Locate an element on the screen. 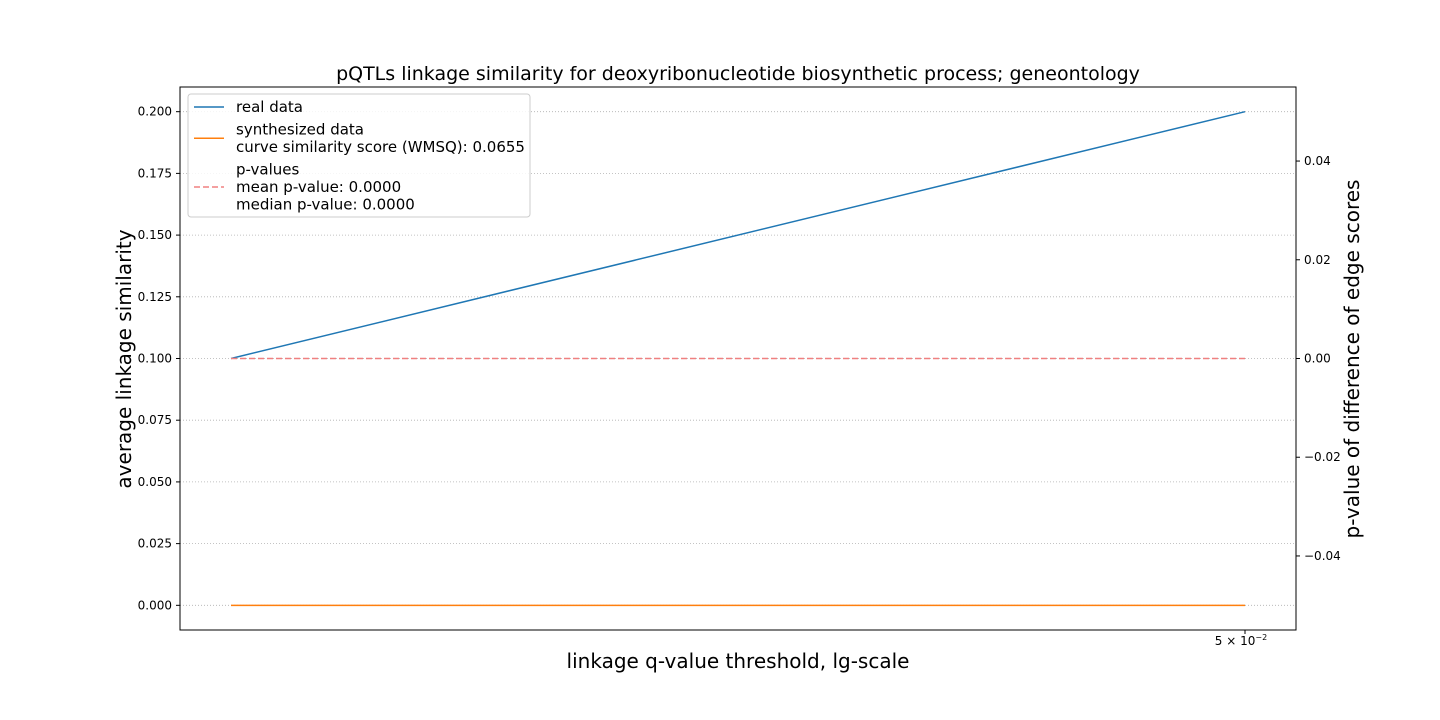  legend-label: real data is located at coordinates (269, 107).